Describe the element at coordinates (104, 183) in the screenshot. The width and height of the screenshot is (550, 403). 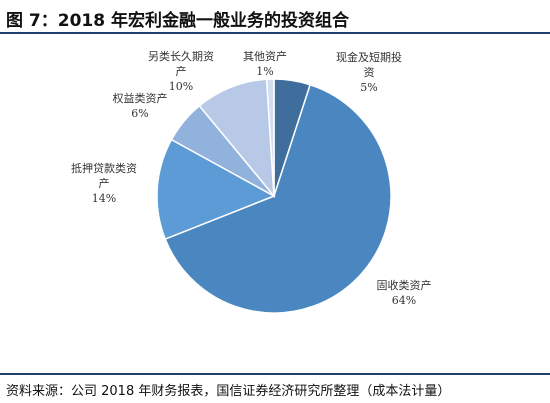
I see `slice-label-3: 抵押贷款类资产 14%` at that location.